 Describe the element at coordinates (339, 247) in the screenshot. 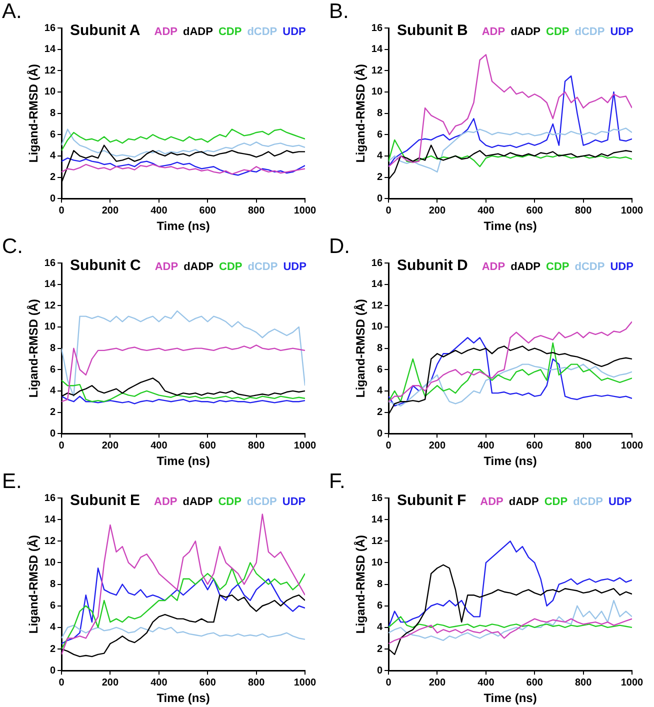

I see `text: D.` at that location.